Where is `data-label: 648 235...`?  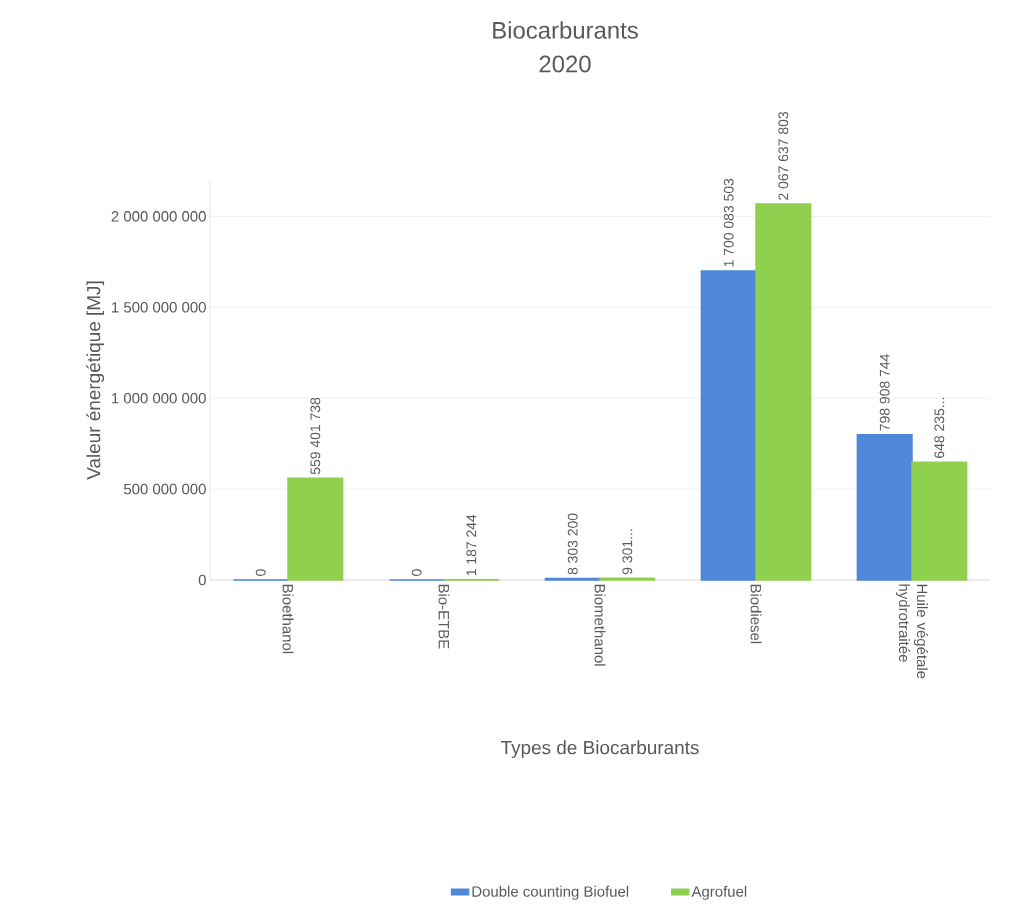
data-label: 648 235... is located at coordinates (939, 427).